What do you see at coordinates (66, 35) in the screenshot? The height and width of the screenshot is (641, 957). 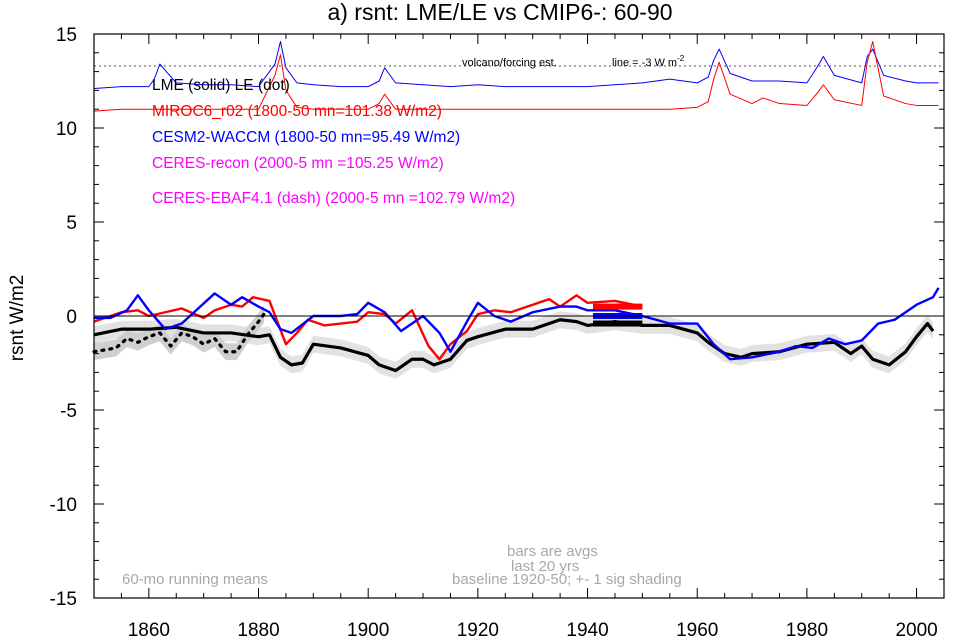 I see `y-tick-label: 15` at bounding box center [66, 35].